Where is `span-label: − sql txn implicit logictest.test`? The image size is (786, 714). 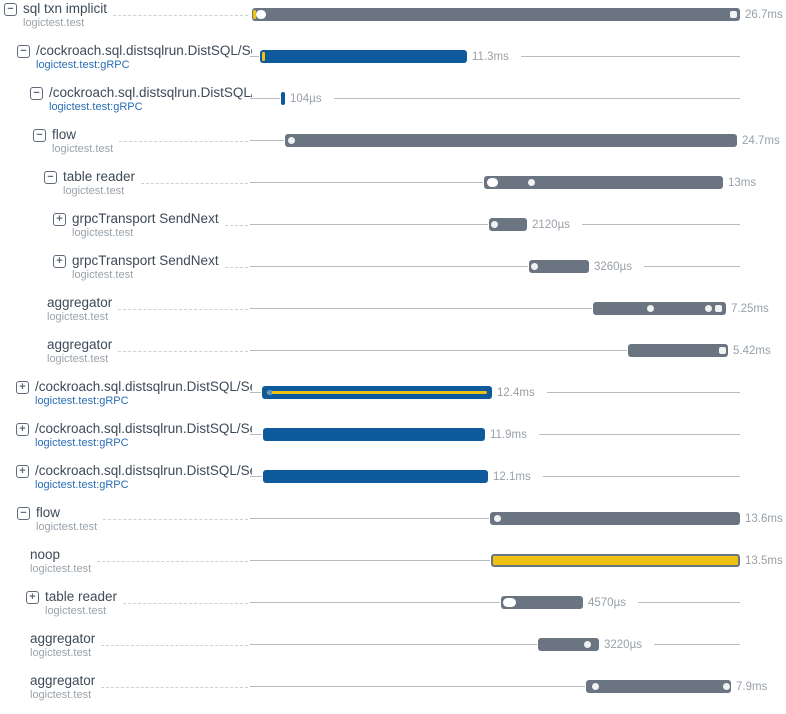
span-label: − sql txn implicit logictest.test is located at coordinates (55, 15).